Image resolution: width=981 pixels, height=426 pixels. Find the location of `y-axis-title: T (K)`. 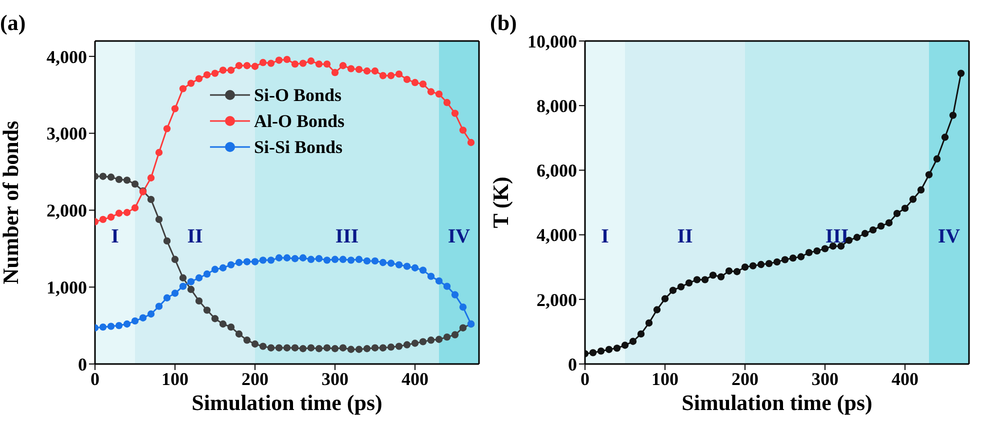

y-axis-title: T (K) is located at coordinates (500, 202).